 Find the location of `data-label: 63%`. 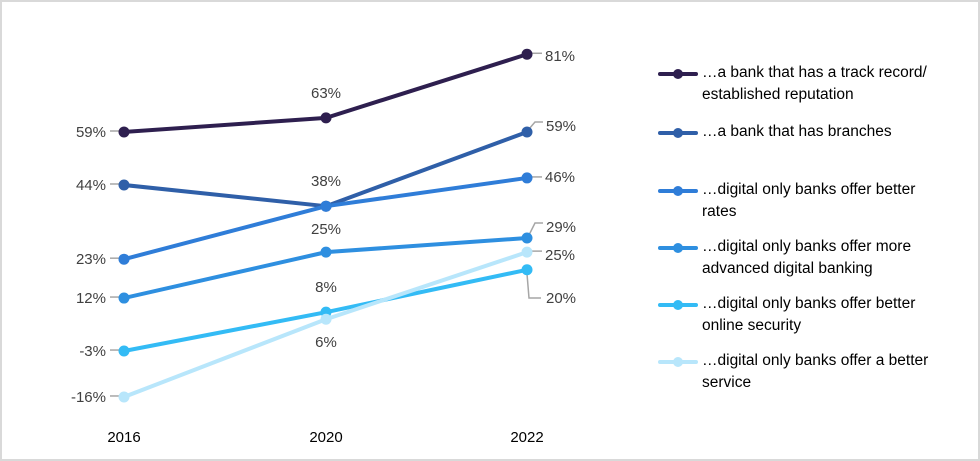

data-label: 63% is located at coordinates (326, 93).